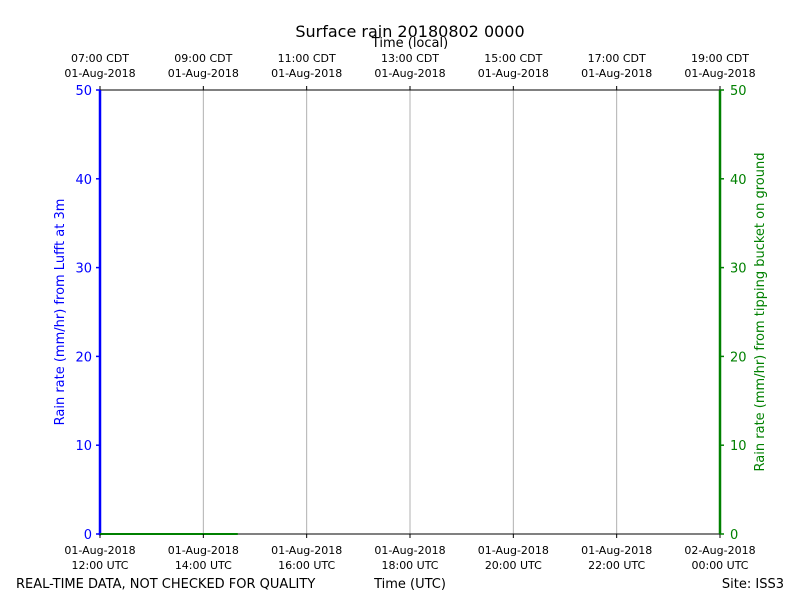  What do you see at coordinates (753, 584) in the screenshot?
I see `site-label: Site: ISS3` at bounding box center [753, 584].